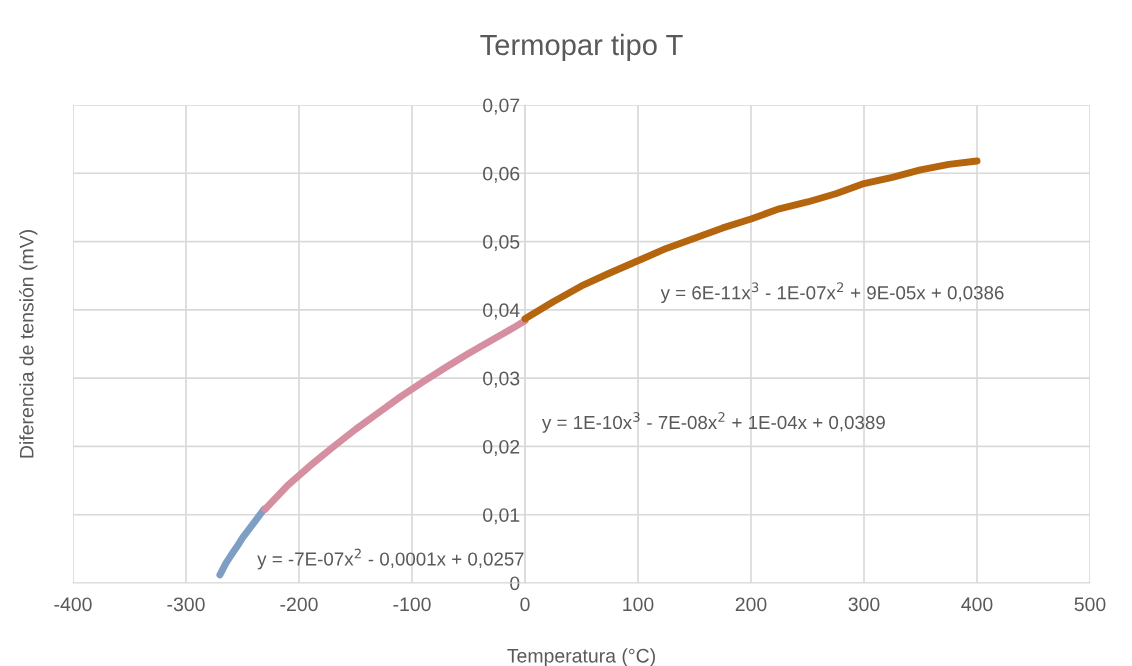 The width and height of the screenshot is (1132, 666). What do you see at coordinates (1090, 604) in the screenshot?
I see `x-tick-label: 500` at bounding box center [1090, 604].